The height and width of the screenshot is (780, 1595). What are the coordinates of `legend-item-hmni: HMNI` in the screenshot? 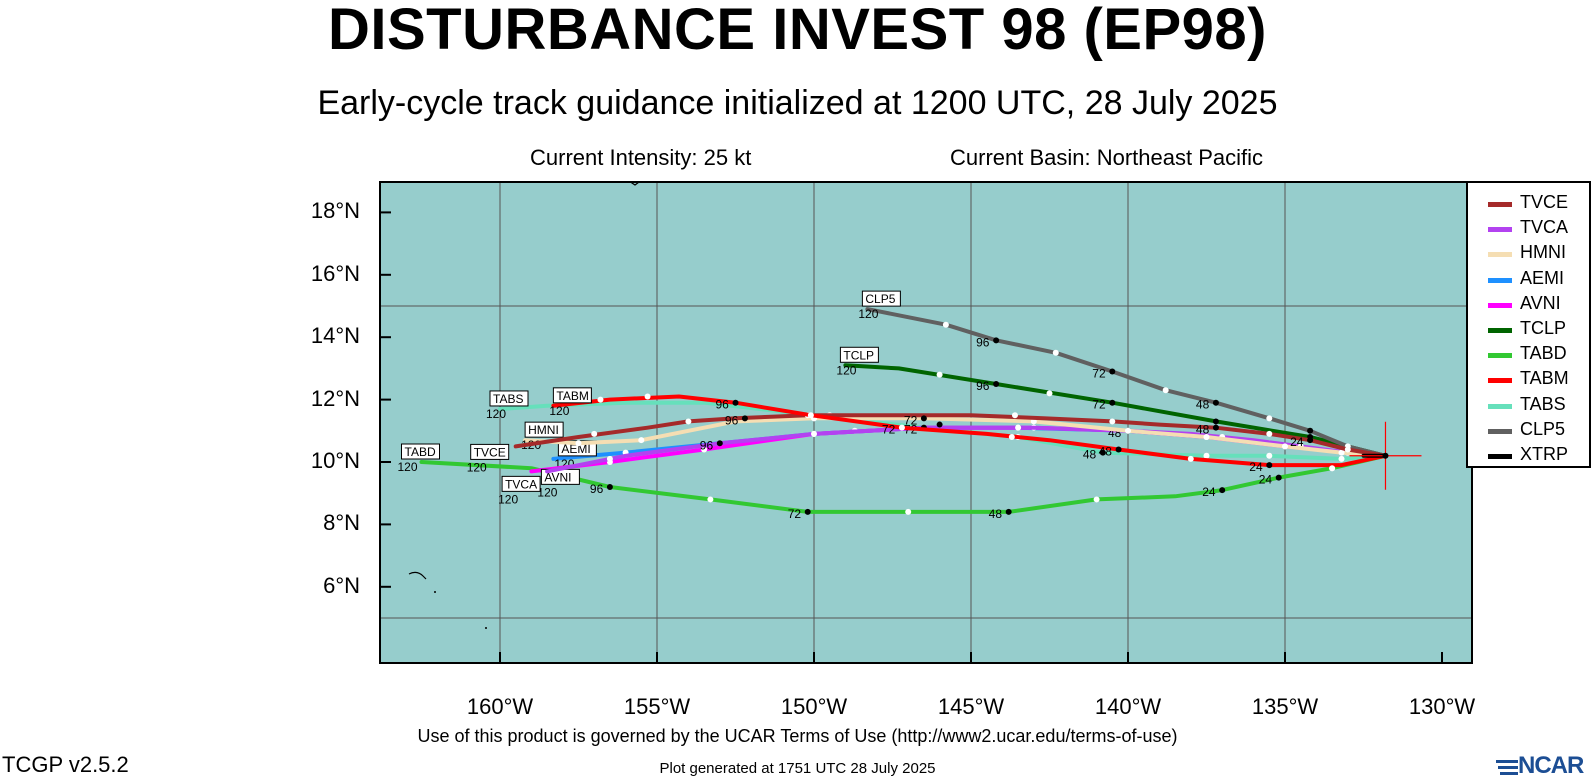 It's located at (1530, 254).